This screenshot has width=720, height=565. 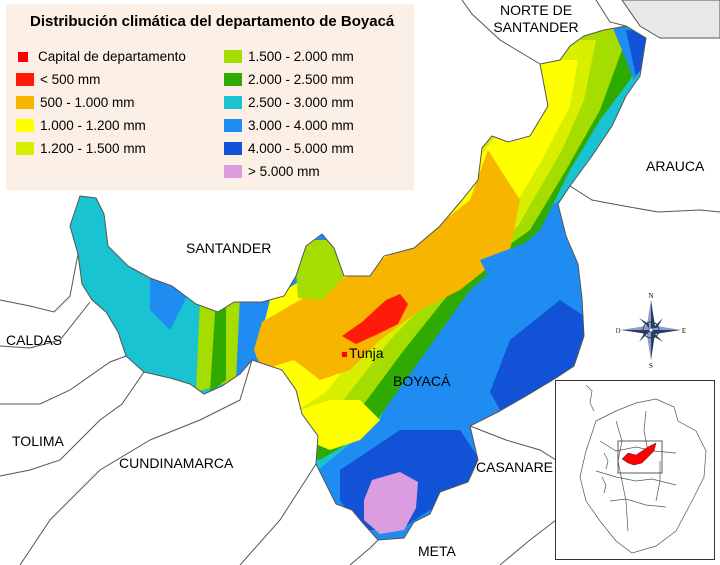 What do you see at coordinates (639, 454) in the screenshot?
I see `inset-boyaca-shape` at bounding box center [639, 454].